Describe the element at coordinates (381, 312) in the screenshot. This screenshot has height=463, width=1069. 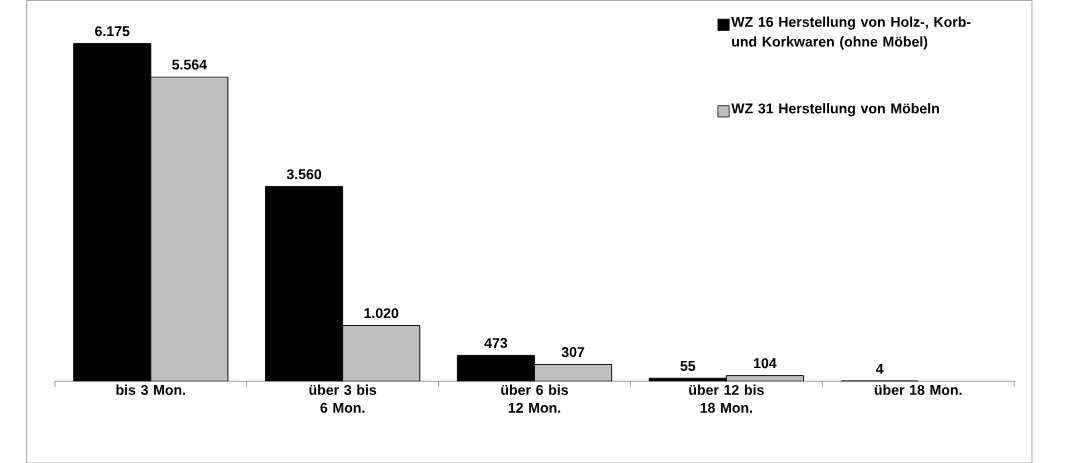
I see `data-label: 1.020` at that location.